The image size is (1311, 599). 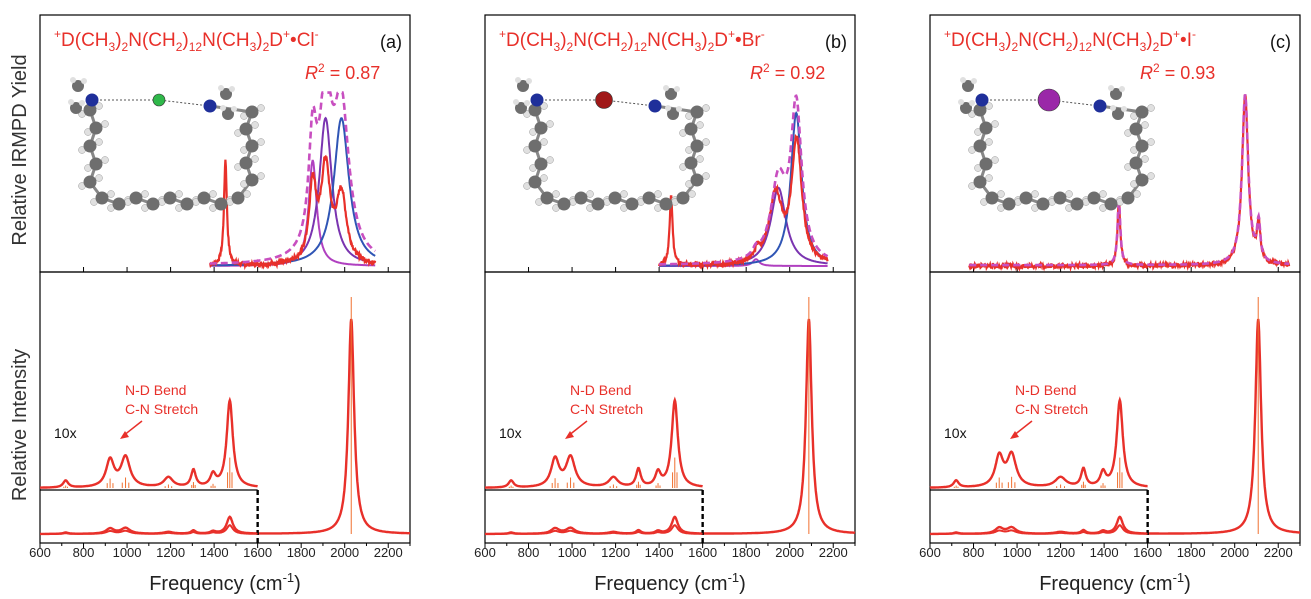 I want to click on panel-label: (c), so click(x=1280, y=42).